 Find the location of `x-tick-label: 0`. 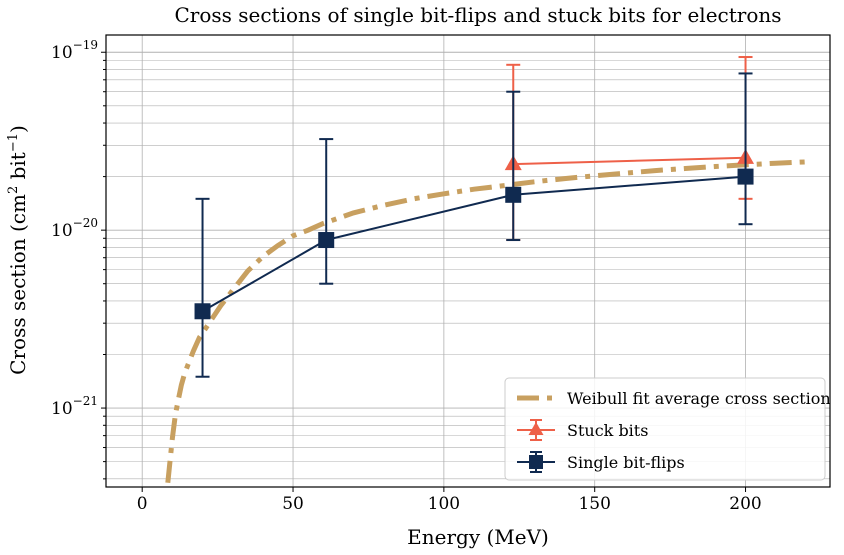

x-tick-label: 0 is located at coordinates (142, 504).